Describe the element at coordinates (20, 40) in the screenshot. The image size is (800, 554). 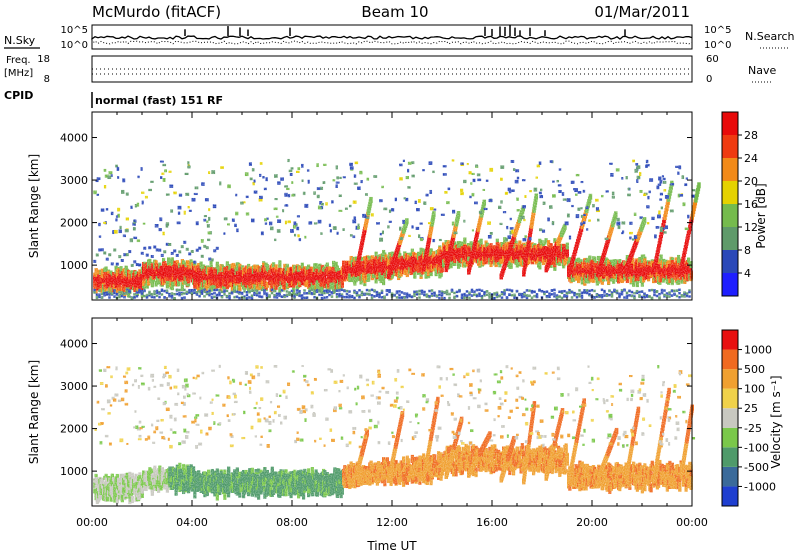
I see `nsky-label: N.Sky` at that location.